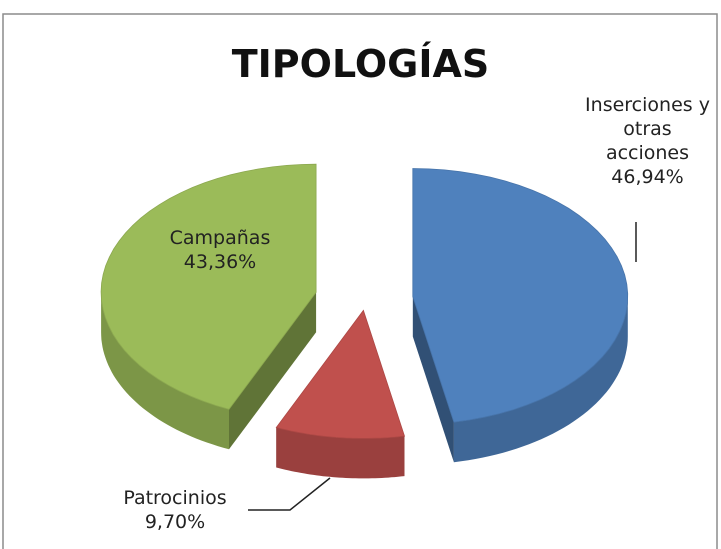 The height and width of the screenshot is (549, 721). What do you see at coordinates (647, 177) in the screenshot?
I see `value-label: 46,94%` at bounding box center [647, 177].